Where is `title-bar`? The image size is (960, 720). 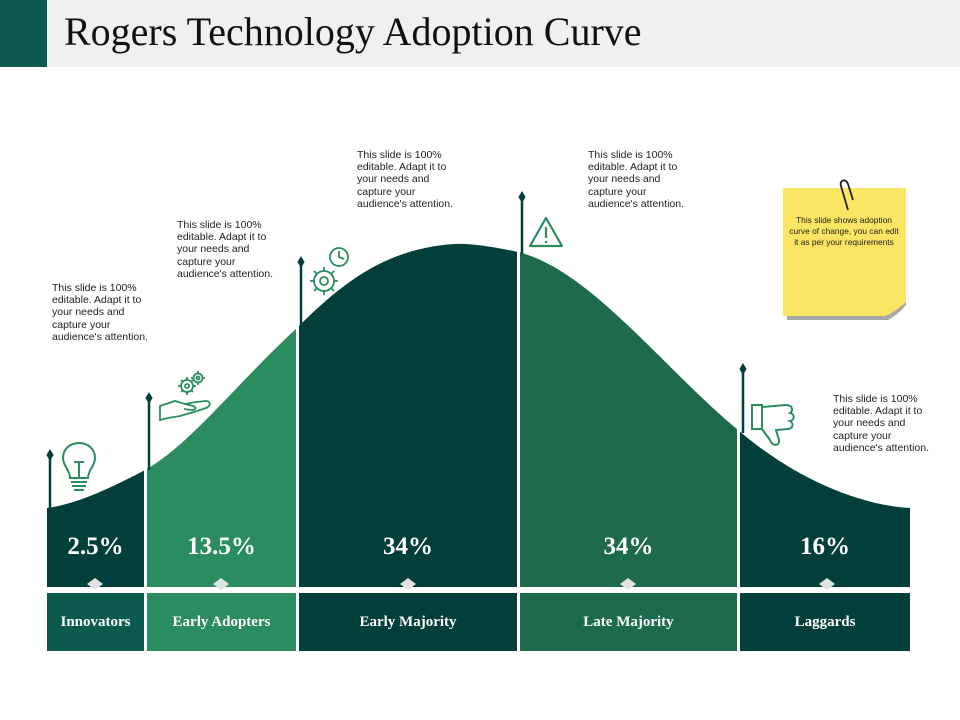 title-bar is located at coordinates (480, 33).